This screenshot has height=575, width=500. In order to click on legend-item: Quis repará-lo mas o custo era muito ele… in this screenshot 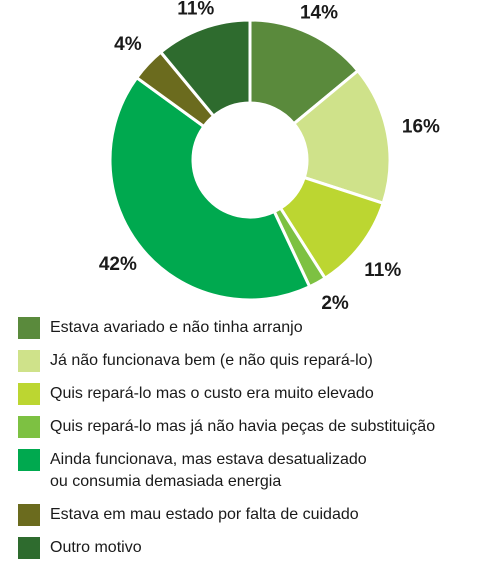, I will do `click(255, 394)`.